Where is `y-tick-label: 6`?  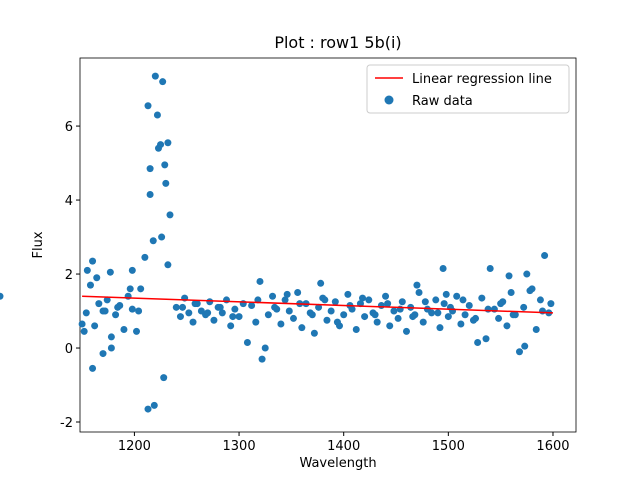 y-tick-label: 6 is located at coordinates (69, 127).